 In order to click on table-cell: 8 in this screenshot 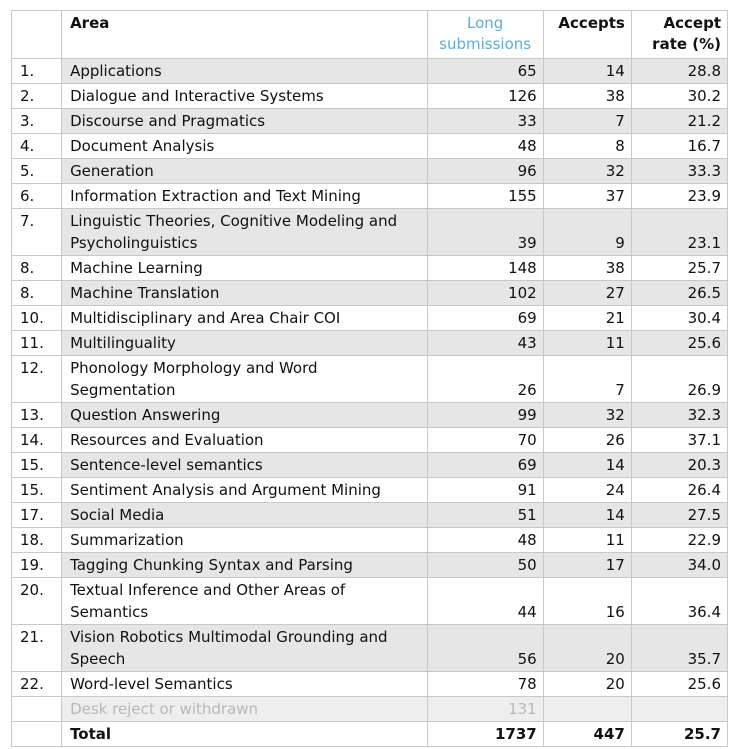, I will do `click(587, 146)`.